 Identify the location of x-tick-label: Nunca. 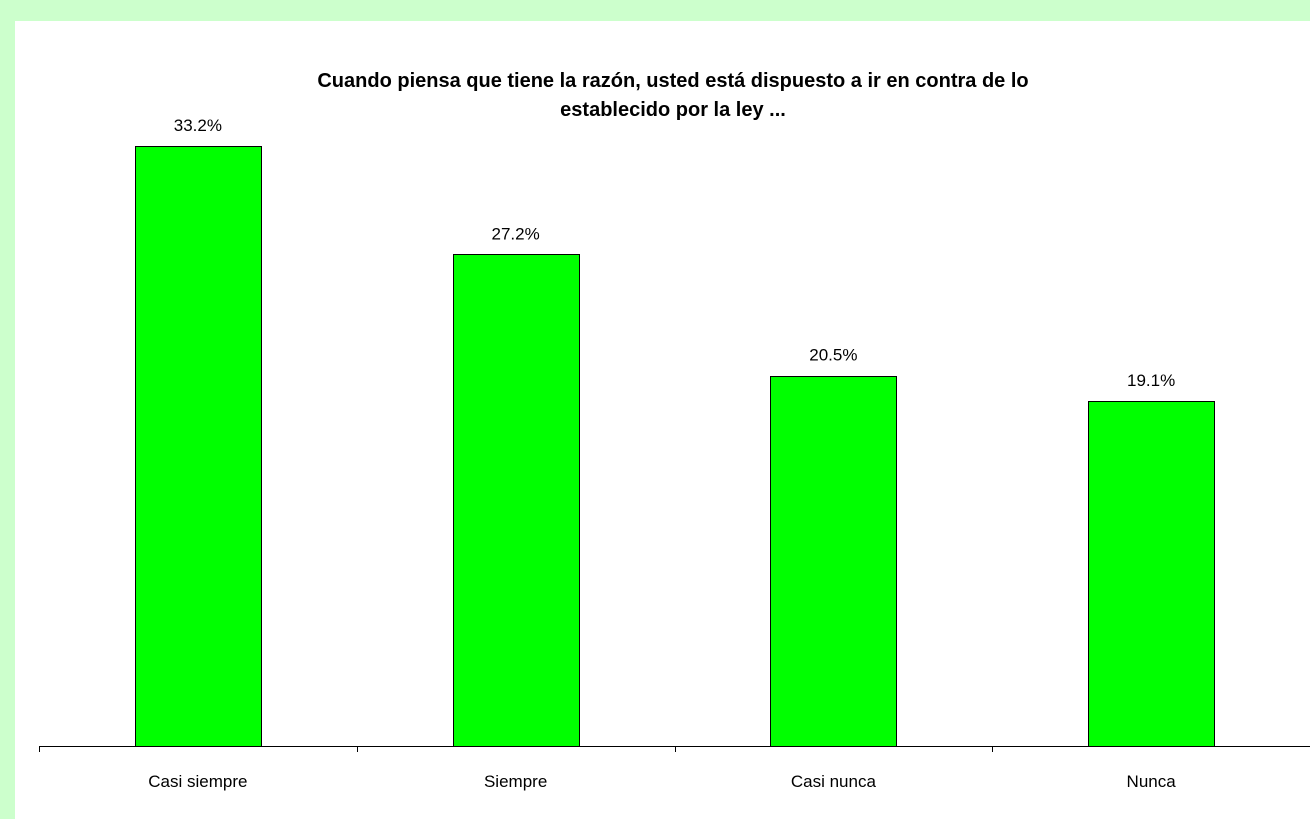
(1152, 781).